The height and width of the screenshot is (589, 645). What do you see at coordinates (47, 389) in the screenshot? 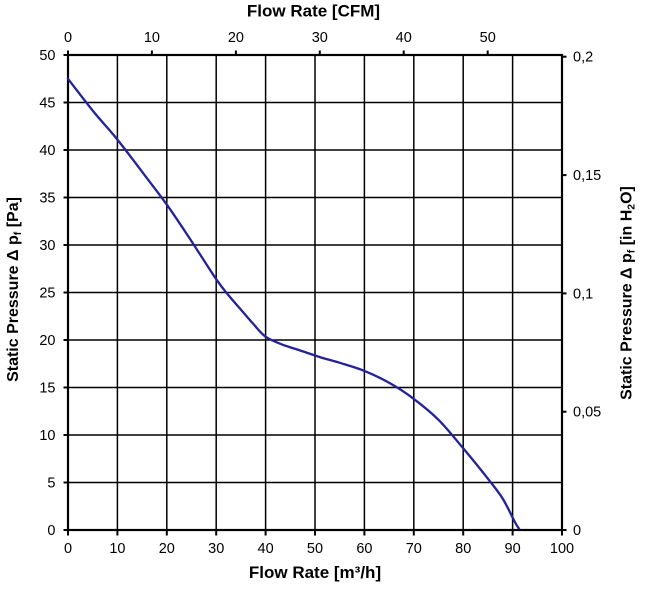
I see `svg-text: 15` at bounding box center [47, 389].